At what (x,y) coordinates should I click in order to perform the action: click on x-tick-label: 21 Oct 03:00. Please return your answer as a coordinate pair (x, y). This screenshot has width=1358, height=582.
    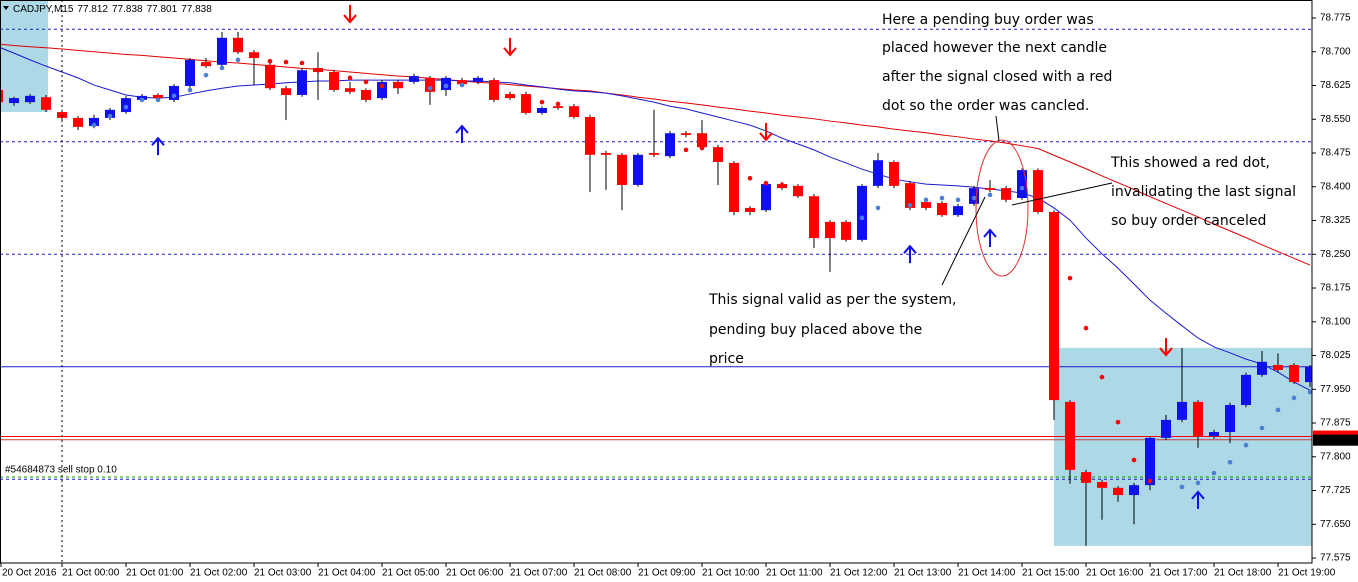
    Looking at the image, I should click on (283, 573).